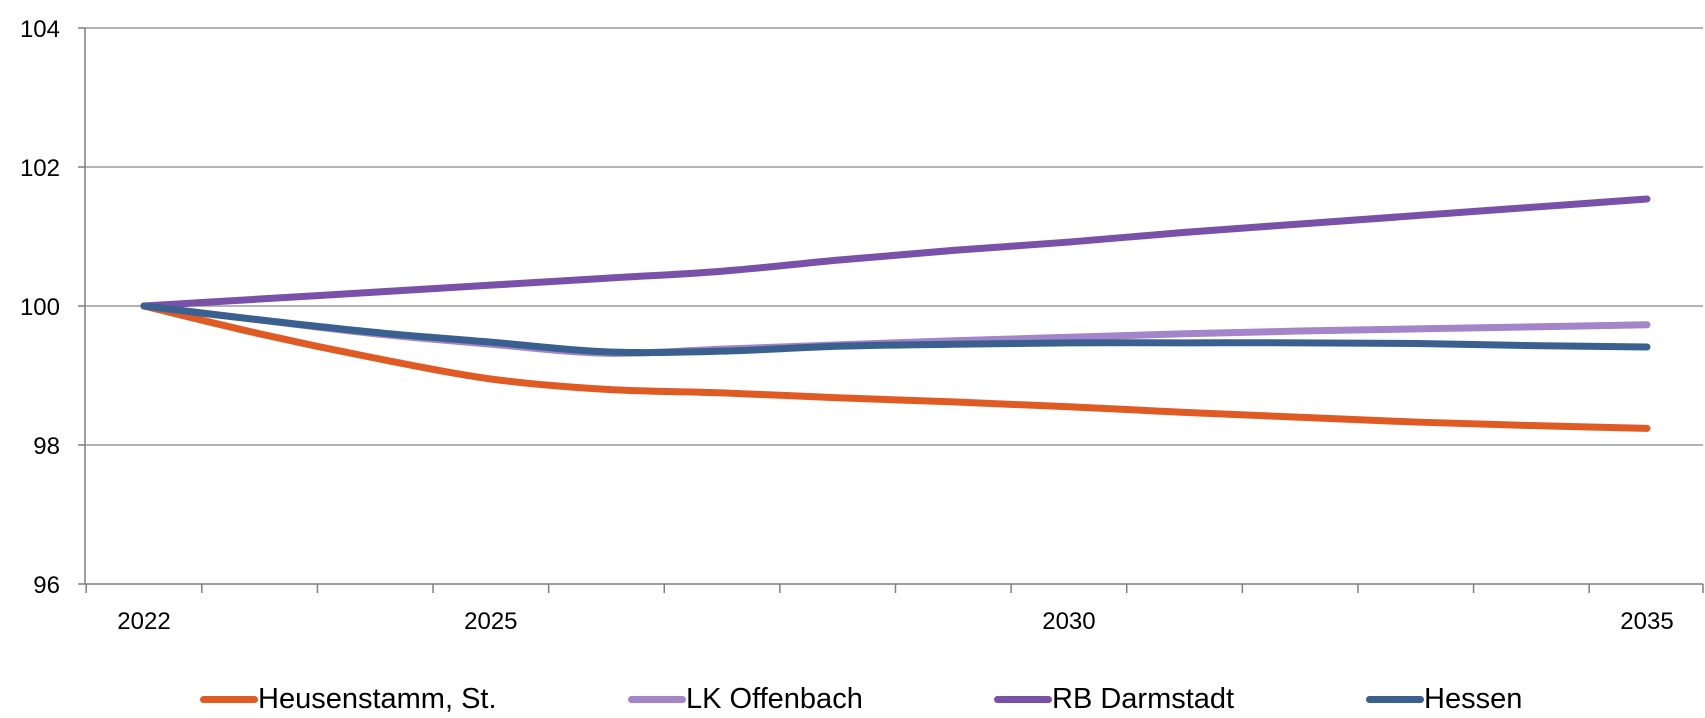 This screenshot has width=1705, height=718. Describe the element at coordinates (46, 446) in the screenshot. I see `y-tick-label: 98` at that location.